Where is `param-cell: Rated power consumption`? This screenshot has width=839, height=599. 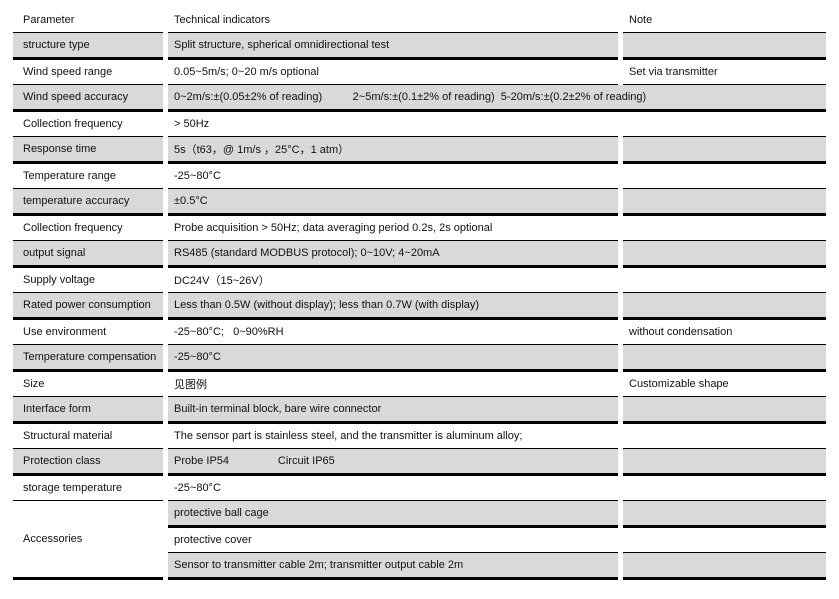
param-cell: Rated power consumption is located at coordinates (88, 306).